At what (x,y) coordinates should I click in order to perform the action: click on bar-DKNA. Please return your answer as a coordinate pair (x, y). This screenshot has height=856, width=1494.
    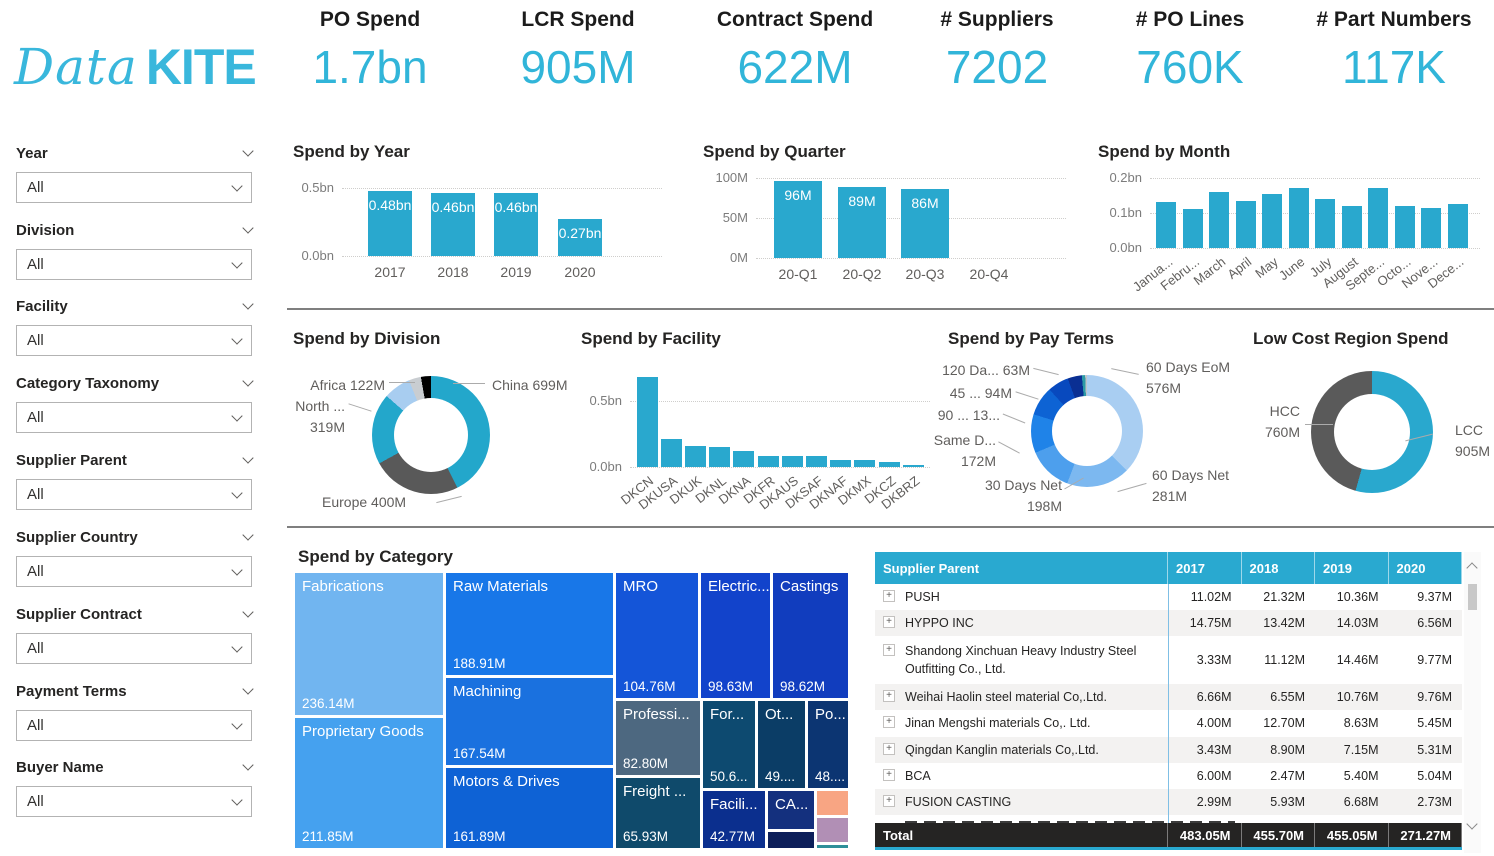
    Looking at the image, I should click on (744, 459).